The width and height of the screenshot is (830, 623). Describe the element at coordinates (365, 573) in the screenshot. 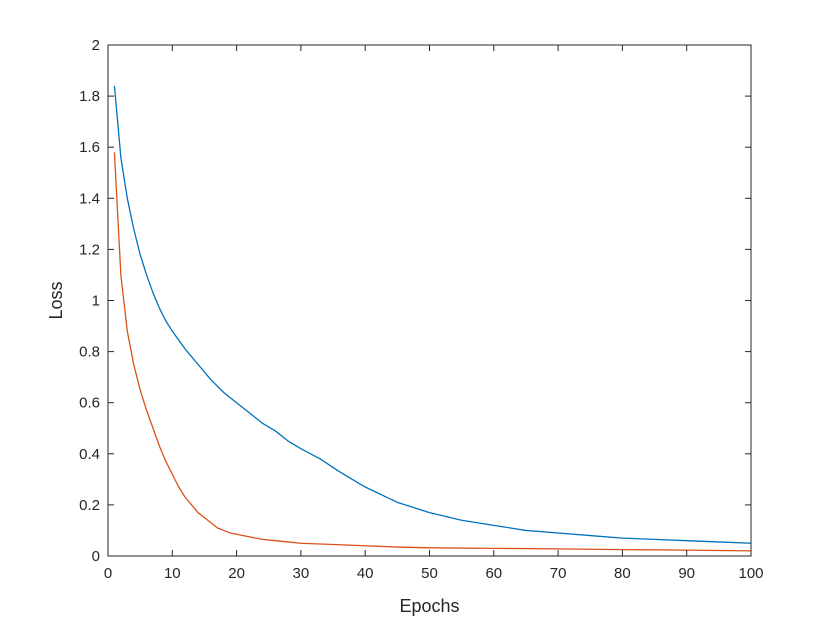

I see `x-tick-label: 40` at that location.